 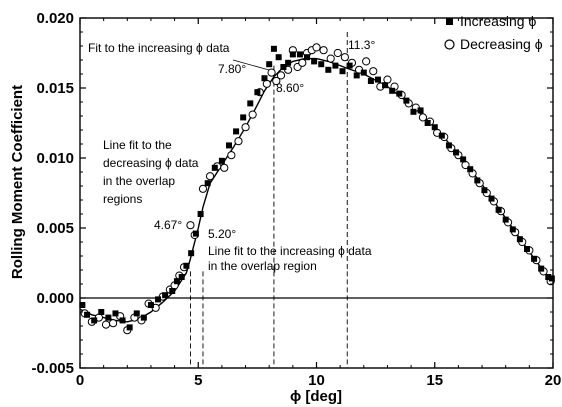 What do you see at coordinates (159, 48) in the screenshot?
I see `annotation-fit-increasing: Fit to the increasing ϕ data` at bounding box center [159, 48].